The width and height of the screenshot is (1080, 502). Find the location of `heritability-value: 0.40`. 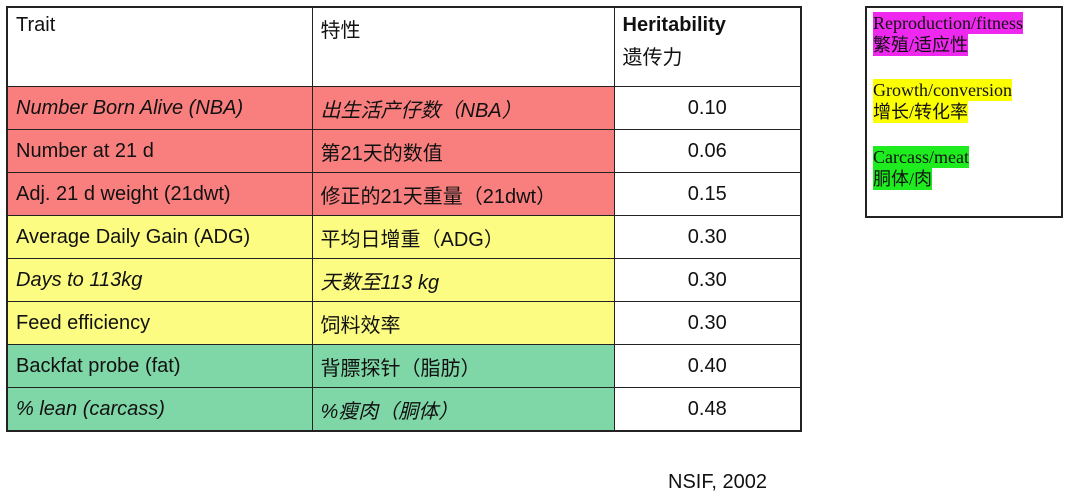

heritability-value: 0.40 is located at coordinates (707, 366).